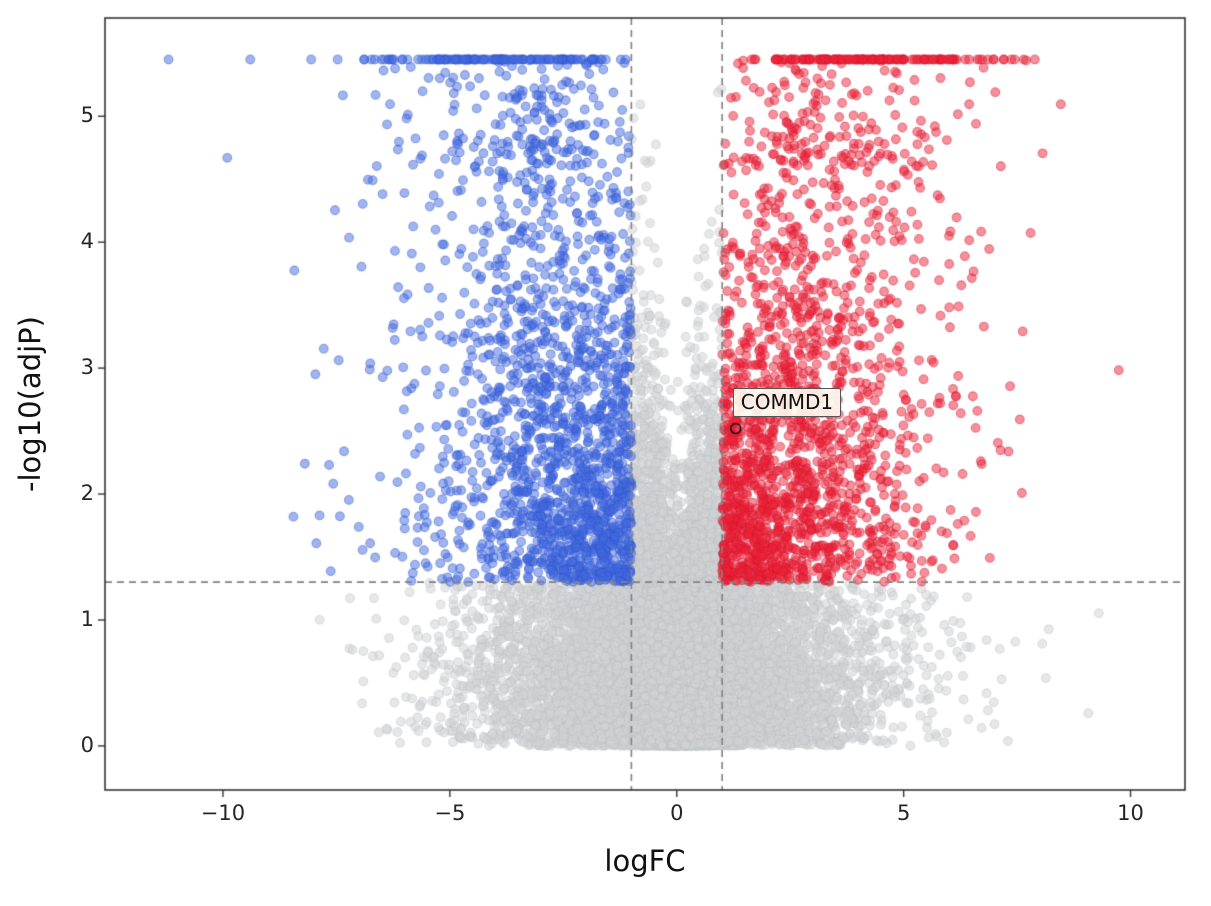 The height and width of the screenshot is (906, 1211). What do you see at coordinates (87, 115) in the screenshot?
I see `y-tick-label: 5` at bounding box center [87, 115].